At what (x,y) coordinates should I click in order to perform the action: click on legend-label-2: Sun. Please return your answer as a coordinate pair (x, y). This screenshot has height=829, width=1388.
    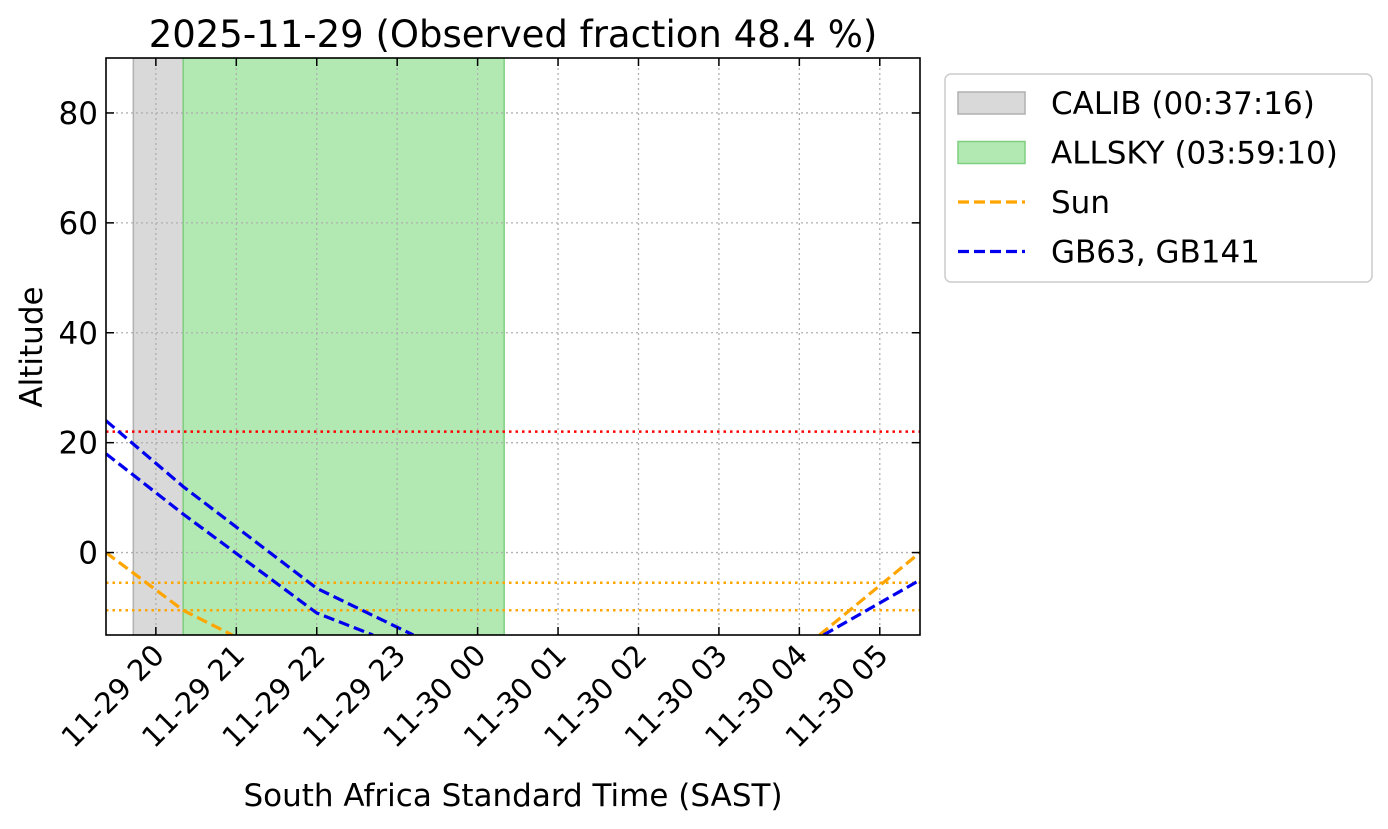
    Looking at the image, I should click on (1080, 203).